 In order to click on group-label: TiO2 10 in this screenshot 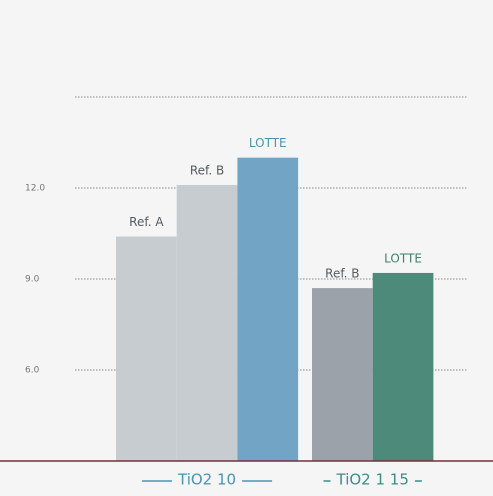, I will do `click(206, 480)`.